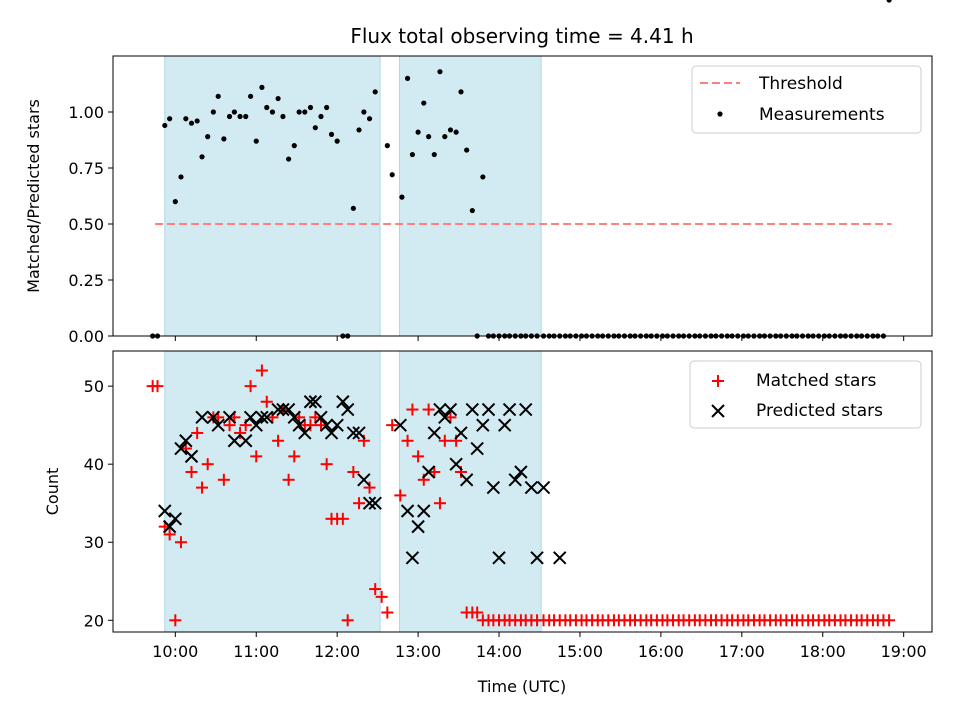 The image size is (960, 720). I want to click on y-tick-label: 0.25, so click(86, 280).